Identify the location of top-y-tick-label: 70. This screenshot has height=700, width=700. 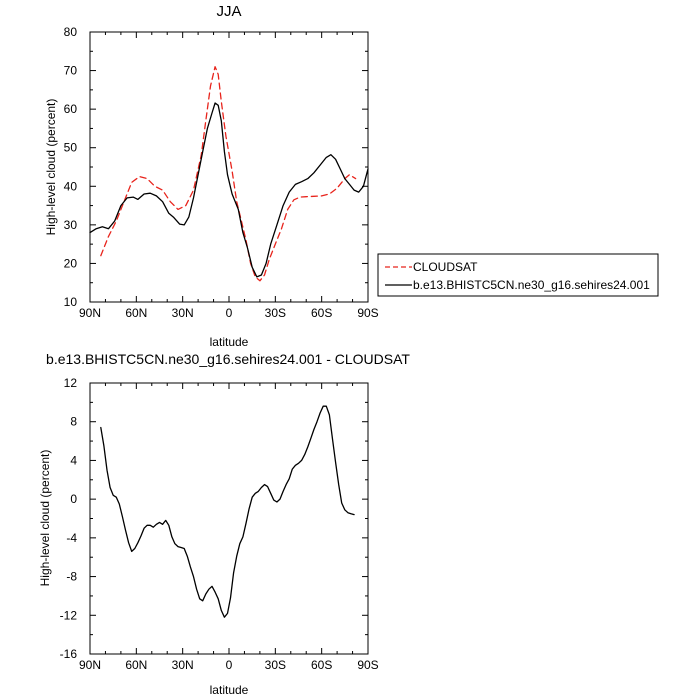
(71, 71).